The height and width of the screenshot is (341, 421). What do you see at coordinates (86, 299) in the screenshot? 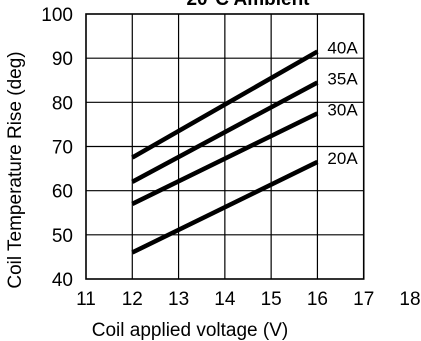
I see `x-tick-label: 11` at bounding box center [86, 299].